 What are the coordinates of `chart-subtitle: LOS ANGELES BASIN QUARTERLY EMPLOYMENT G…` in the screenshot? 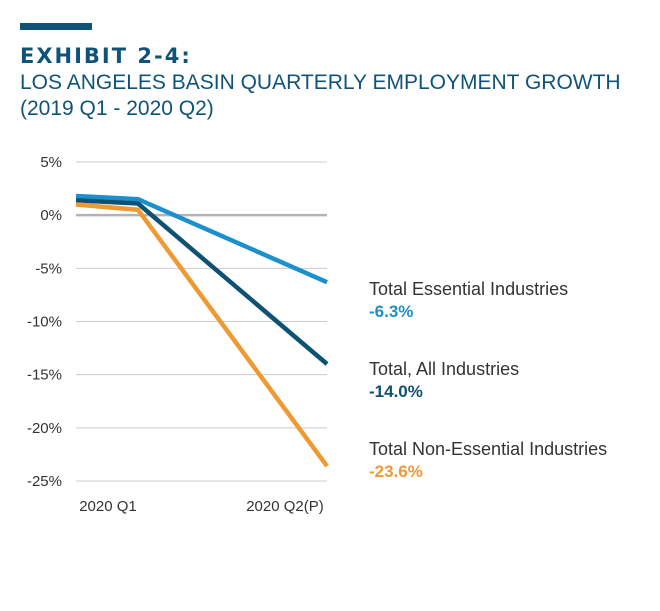 It's located at (320, 95).